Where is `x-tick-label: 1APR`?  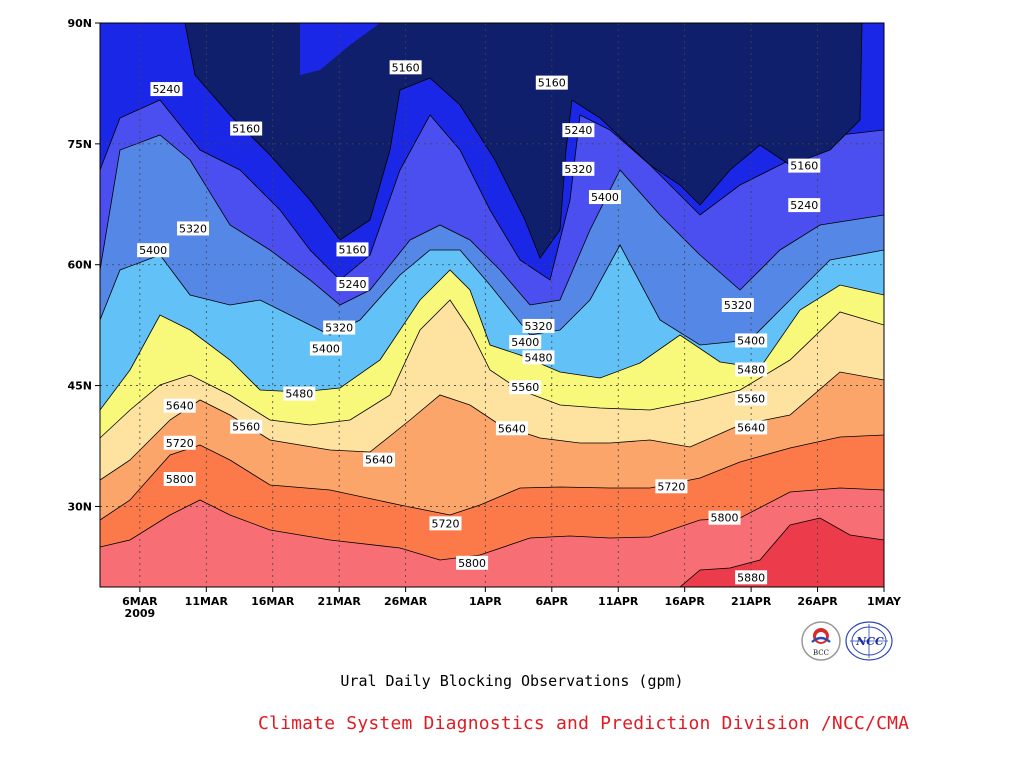
x-tick-label: 1APR is located at coordinates (485, 601).